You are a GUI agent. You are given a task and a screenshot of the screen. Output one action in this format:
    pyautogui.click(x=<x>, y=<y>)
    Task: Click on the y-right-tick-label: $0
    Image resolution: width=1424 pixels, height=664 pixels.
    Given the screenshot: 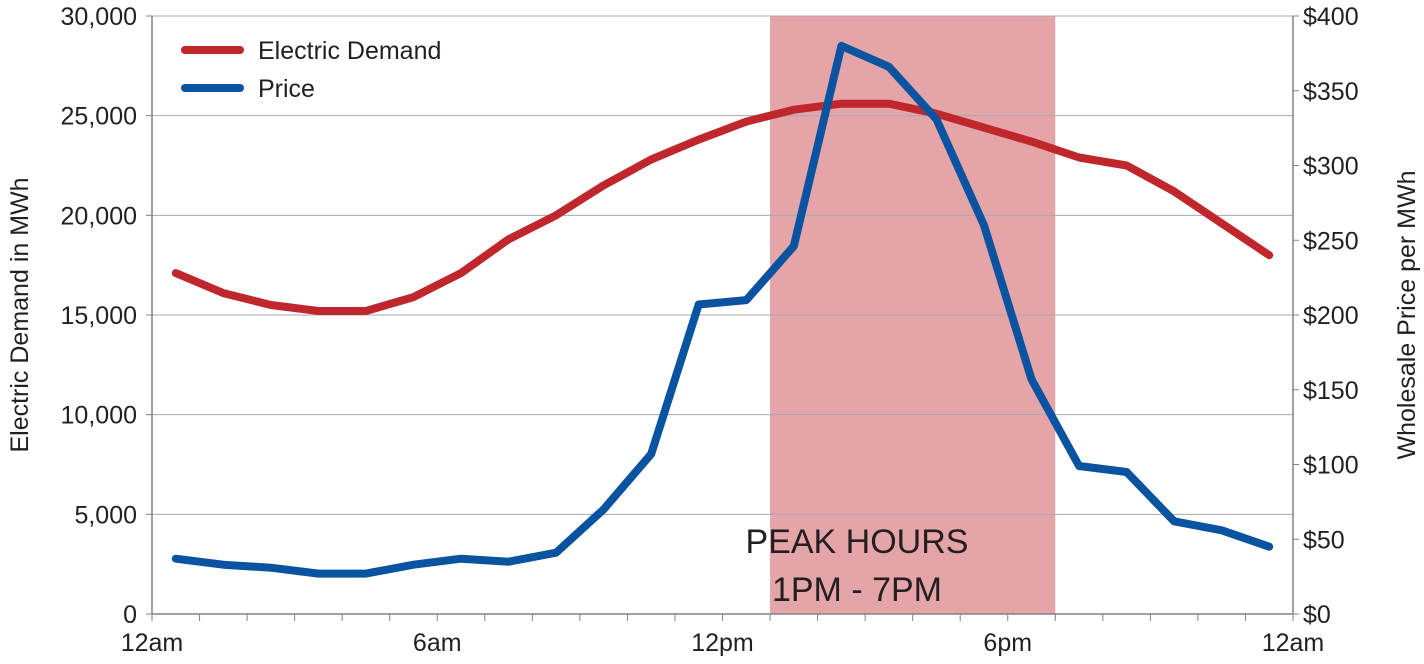 What is the action you would take?
    pyautogui.click(x=1317, y=615)
    